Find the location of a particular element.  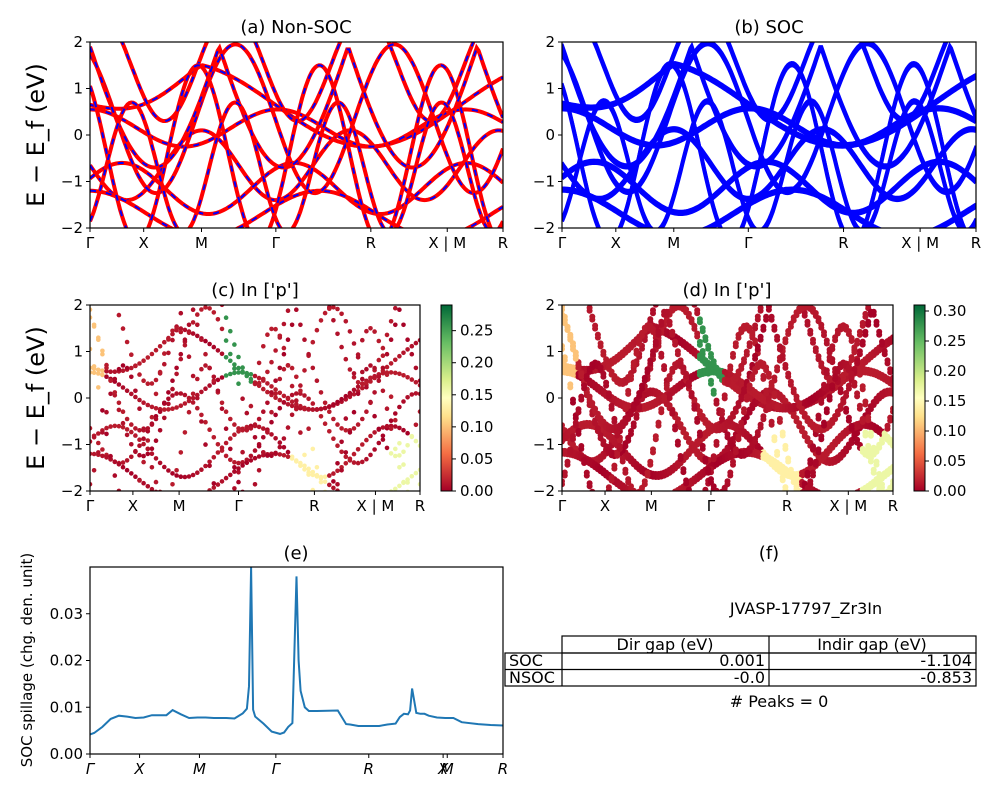

peaks-count: # Peaks = 0 is located at coordinates (779, 701).